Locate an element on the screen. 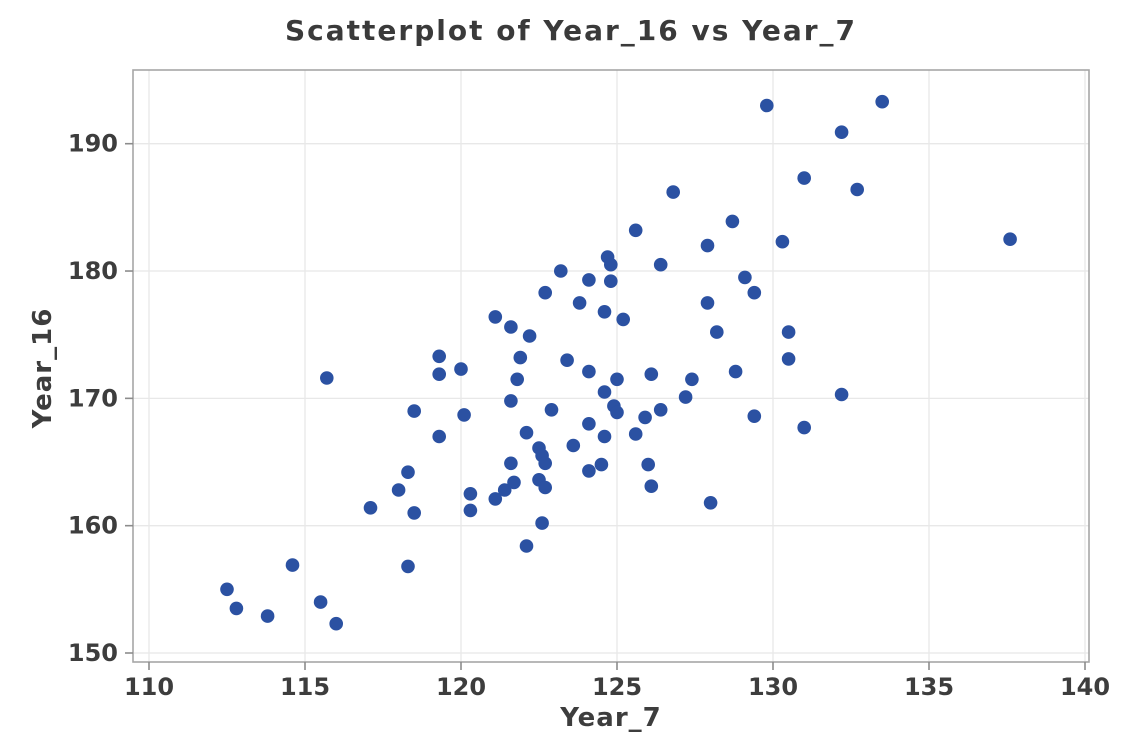 The width and height of the screenshot is (1142, 742). x-tick-label: 120 is located at coordinates (461, 687).